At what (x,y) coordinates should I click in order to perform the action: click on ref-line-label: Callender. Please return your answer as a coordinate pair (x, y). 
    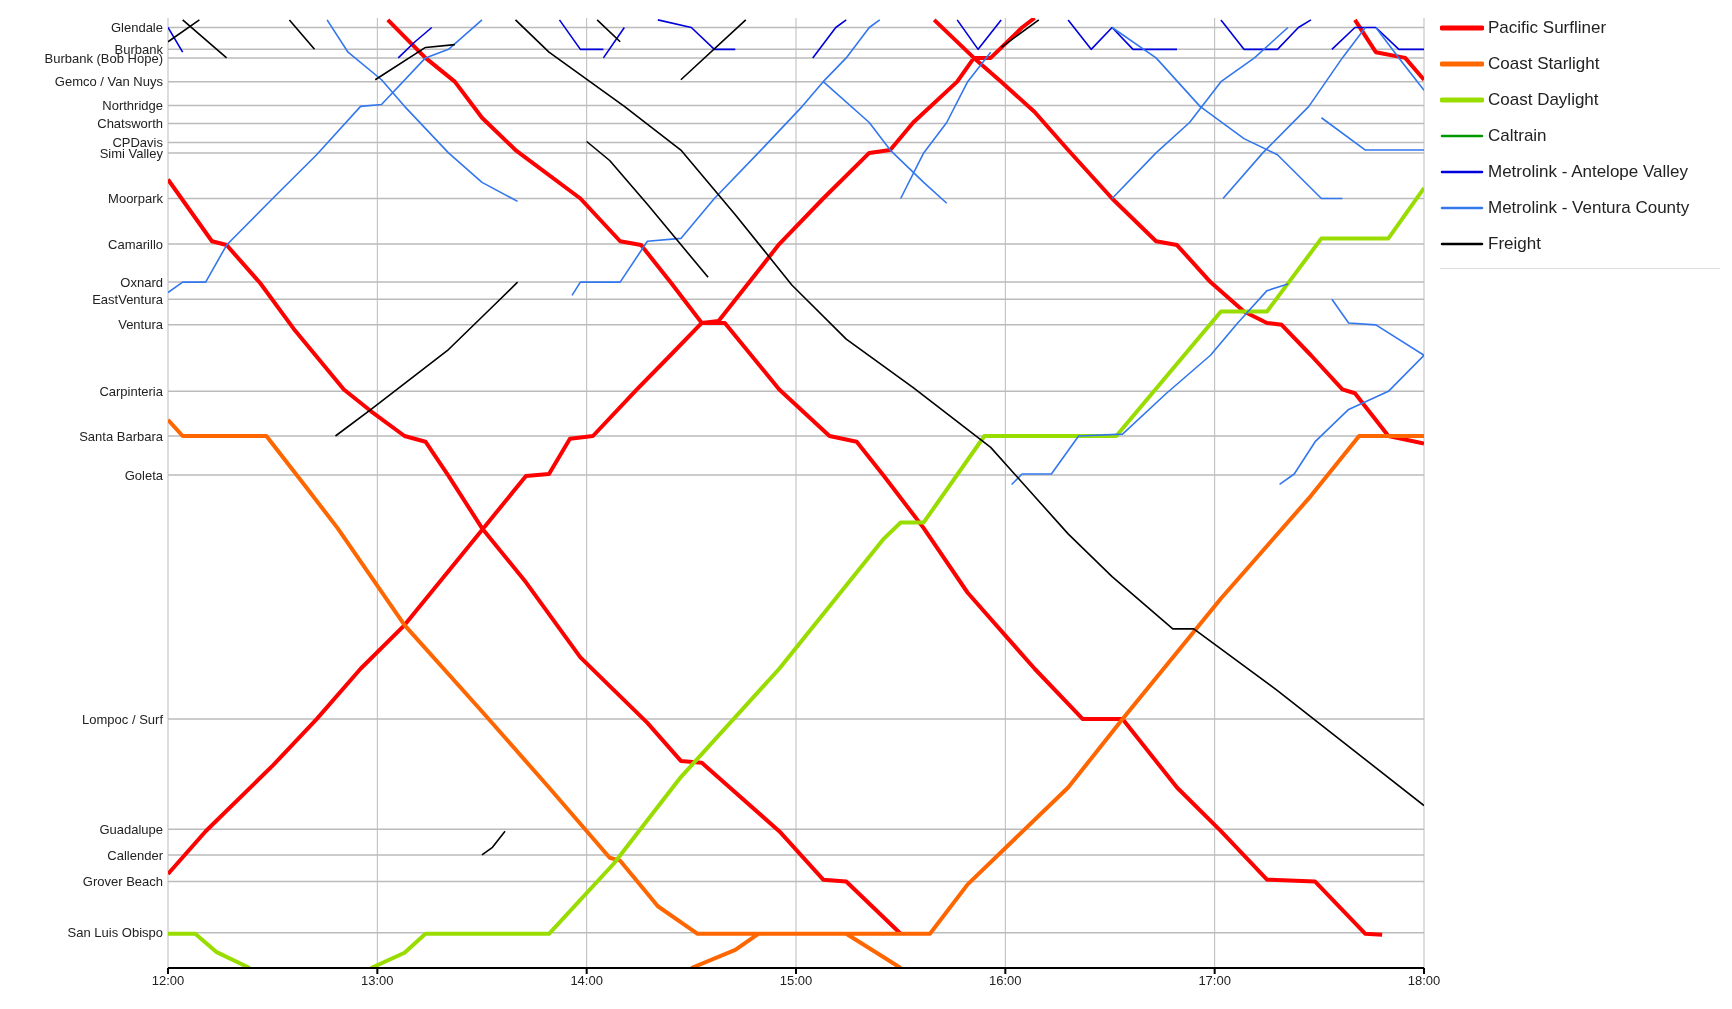
    Looking at the image, I should click on (135, 855).